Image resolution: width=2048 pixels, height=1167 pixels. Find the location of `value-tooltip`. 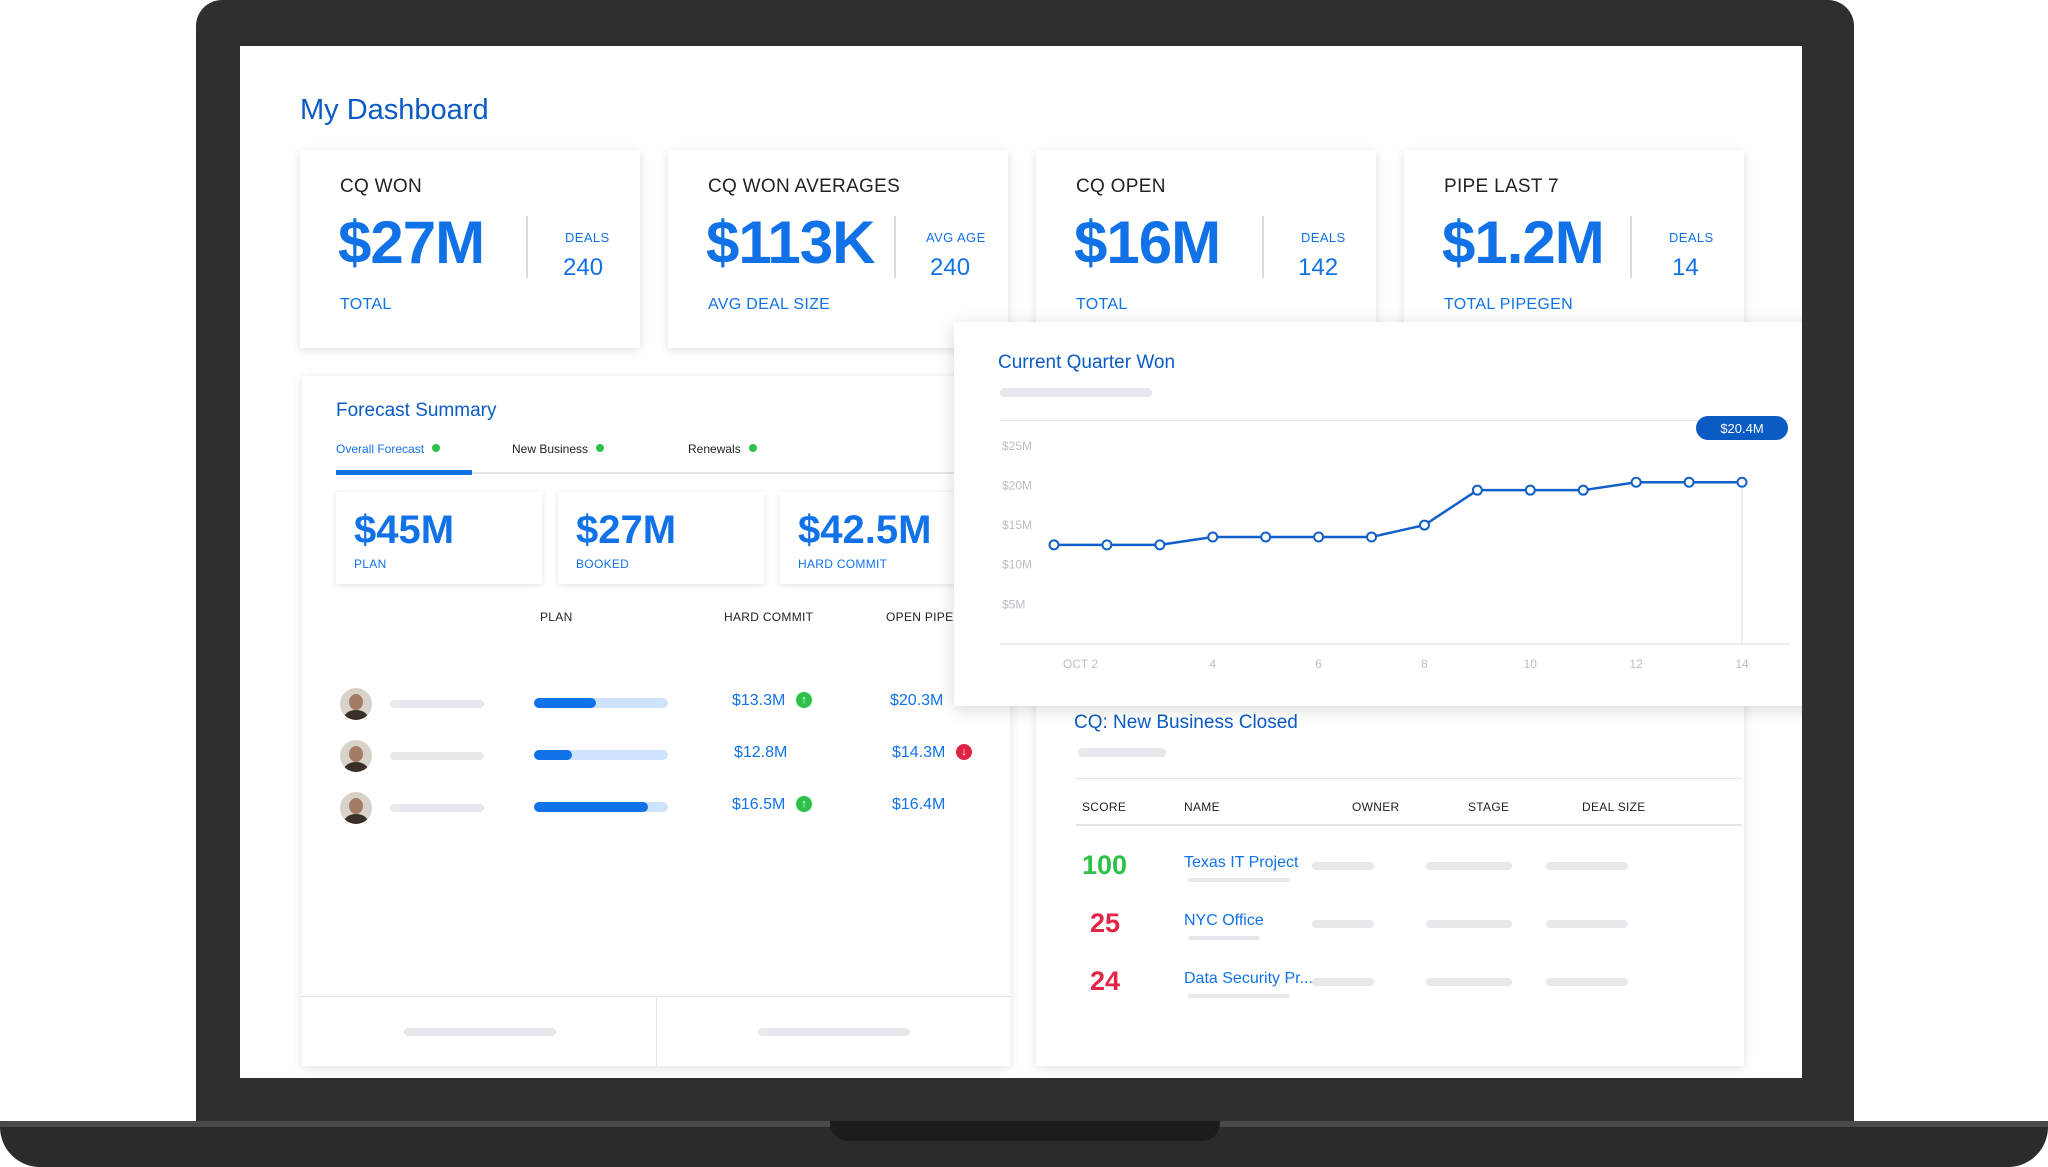

value-tooltip is located at coordinates (1742, 428).